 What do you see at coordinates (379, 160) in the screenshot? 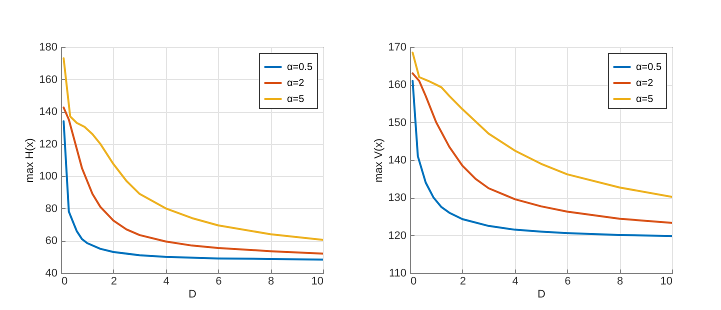
I see `y-axis-title: max V(x)` at bounding box center [379, 160].